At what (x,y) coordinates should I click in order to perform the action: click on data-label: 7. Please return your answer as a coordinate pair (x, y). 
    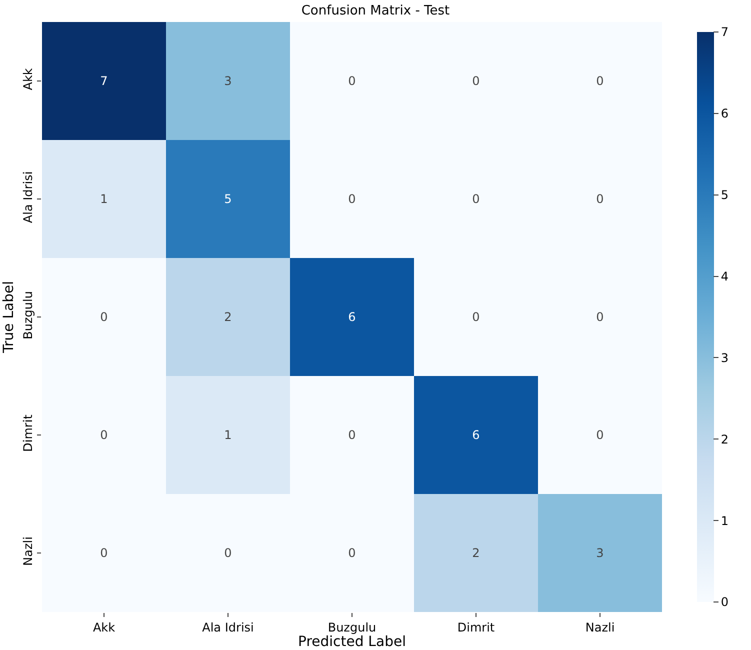
    Looking at the image, I should click on (104, 81).